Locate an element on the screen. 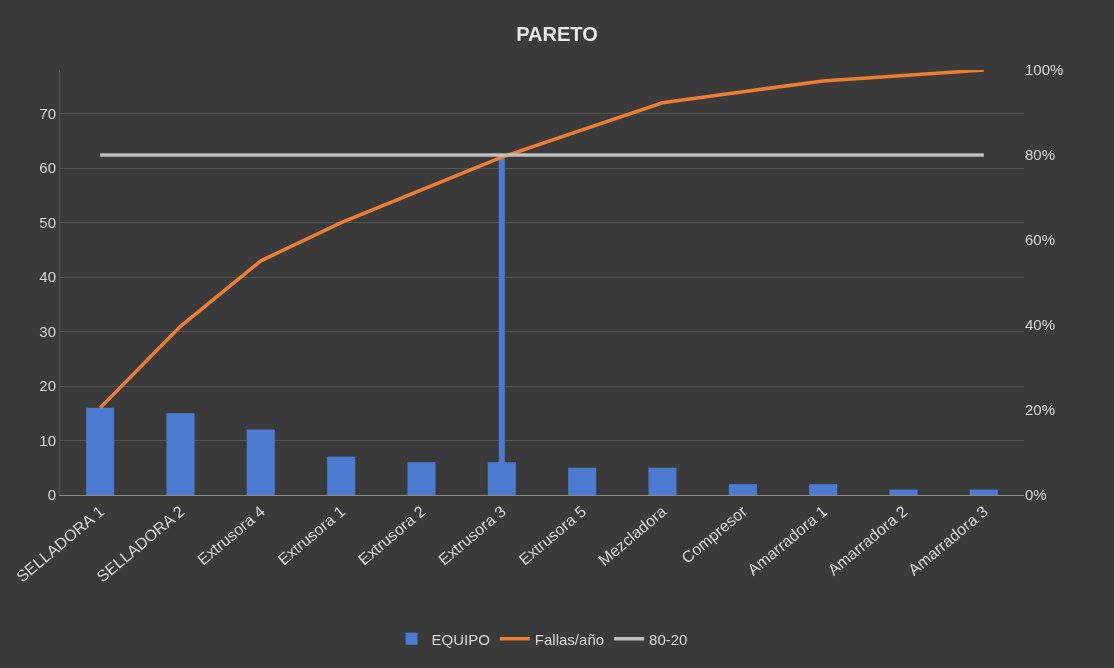 This screenshot has width=1114, height=668. y2-tick-label: 100% is located at coordinates (1044, 70).